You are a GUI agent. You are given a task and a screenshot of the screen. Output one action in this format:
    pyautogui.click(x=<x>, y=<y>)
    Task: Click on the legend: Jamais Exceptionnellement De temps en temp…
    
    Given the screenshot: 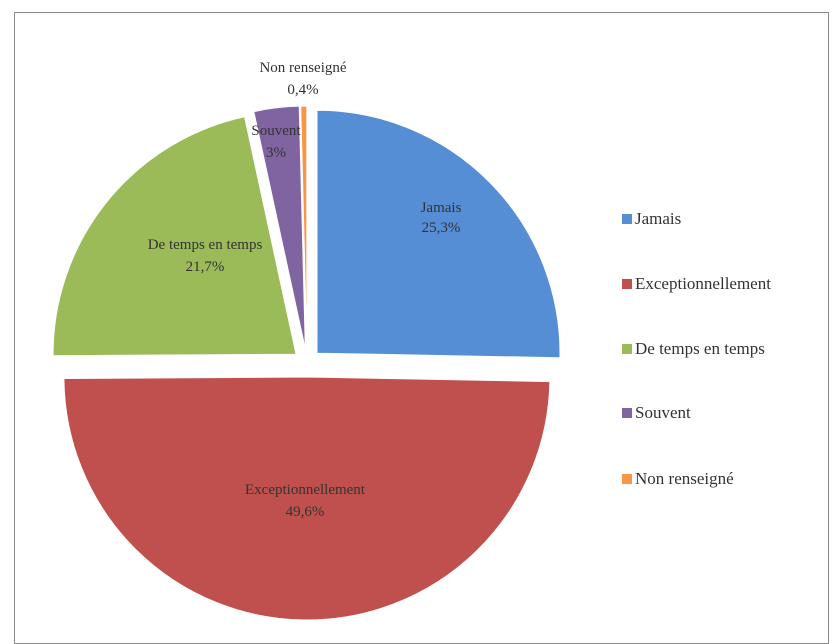 What is the action you would take?
    pyautogui.click(x=696, y=348)
    